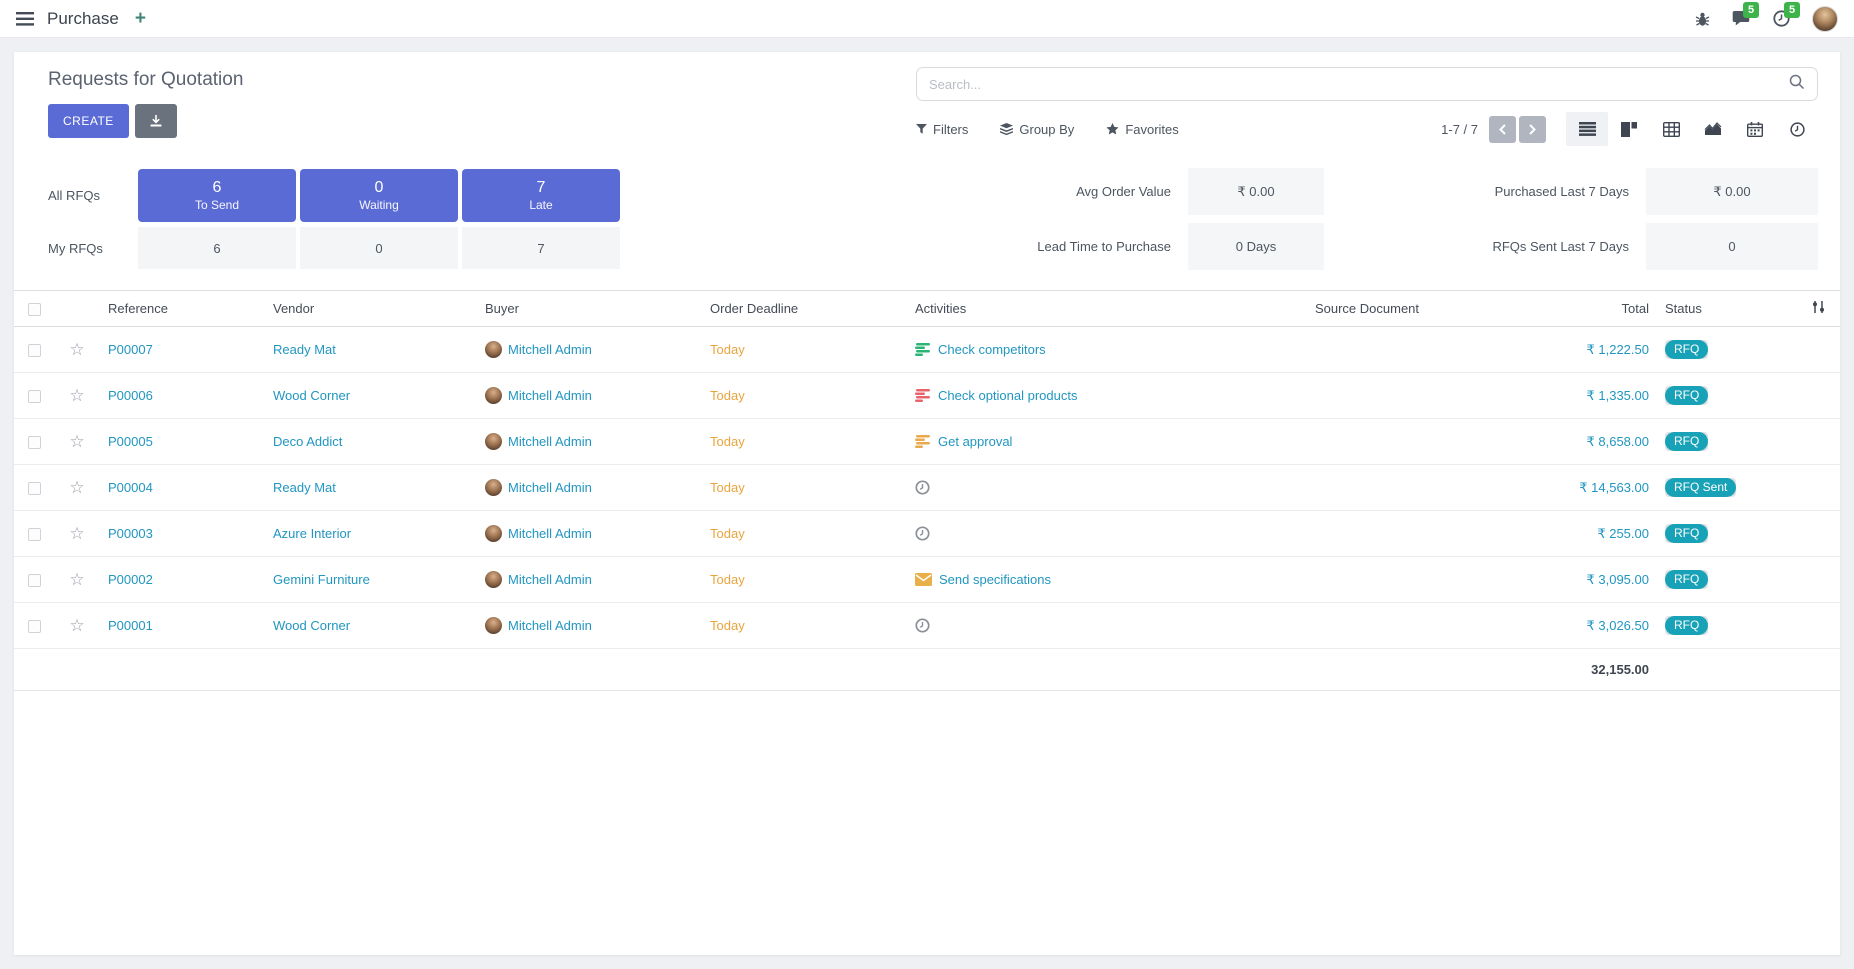 The height and width of the screenshot is (969, 1854). Describe the element at coordinates (1502, 129) in the screenshot. I see `pager-previous-button` at that location.